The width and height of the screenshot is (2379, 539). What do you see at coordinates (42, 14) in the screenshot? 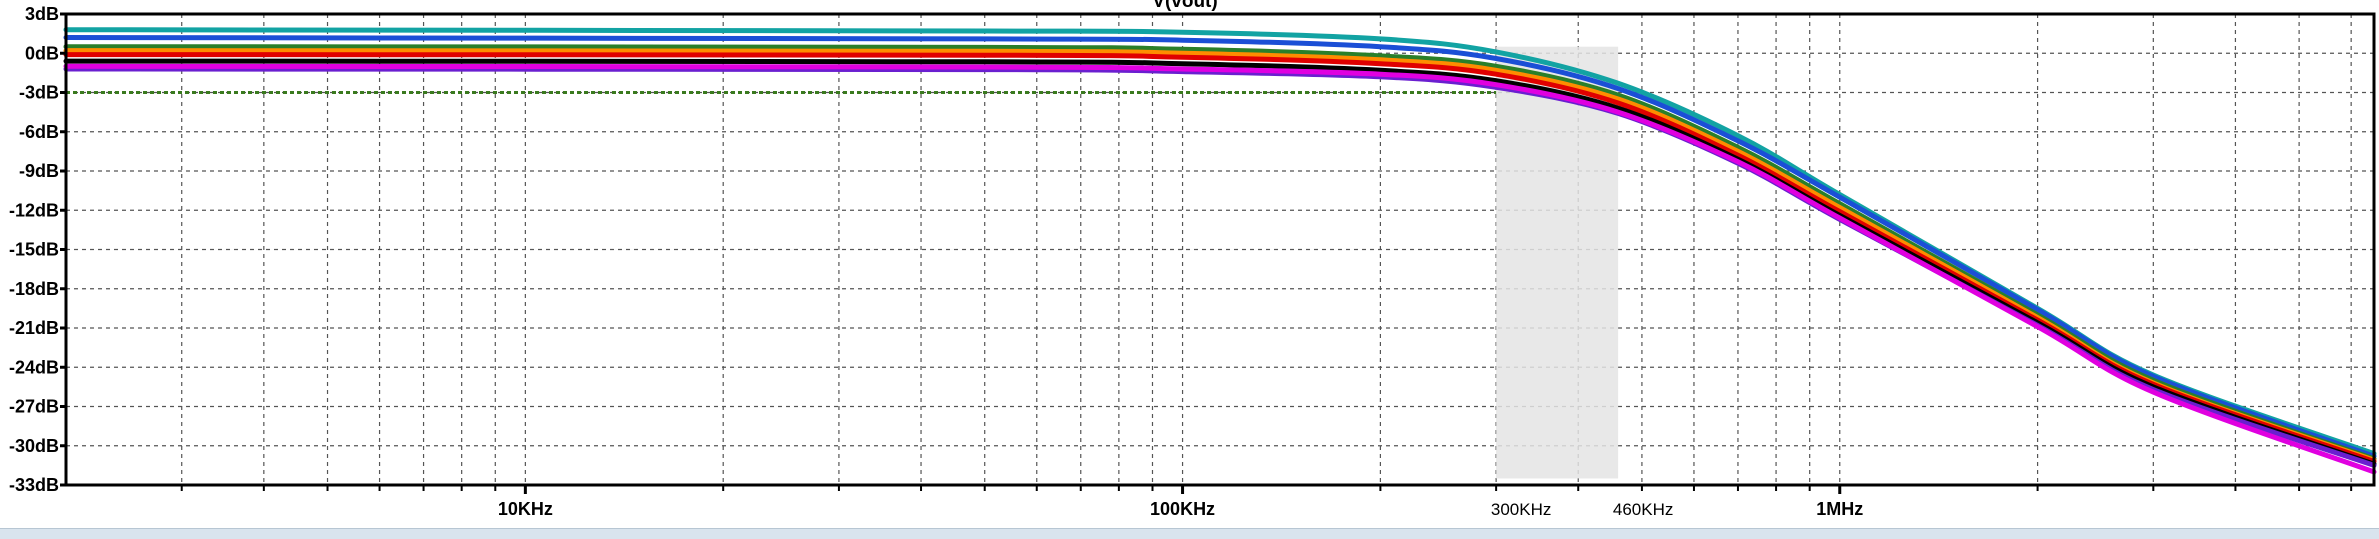
I see `y-tick-label: 3dB` at bounding box center [42, 14].